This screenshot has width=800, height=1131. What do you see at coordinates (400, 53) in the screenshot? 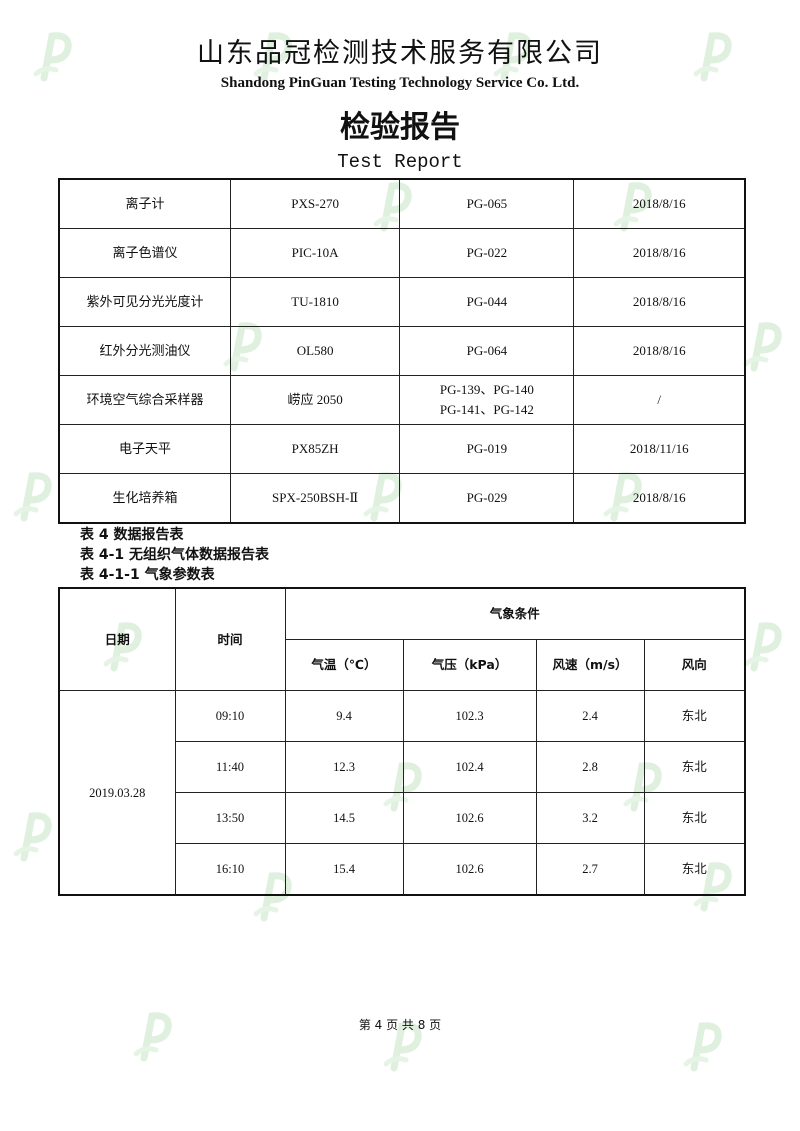
I see `company-name-cn: 山东品冠检测技术服务有限公司` at bounding box center [400, 53].